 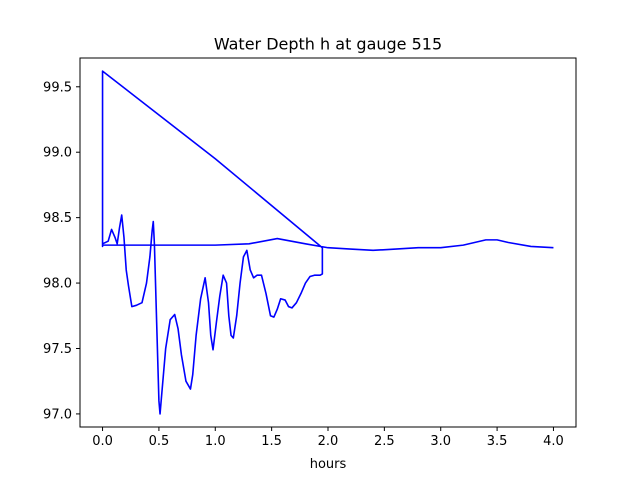 I want to click on y-tick-label: 98.0, so click(x=57, y=284).